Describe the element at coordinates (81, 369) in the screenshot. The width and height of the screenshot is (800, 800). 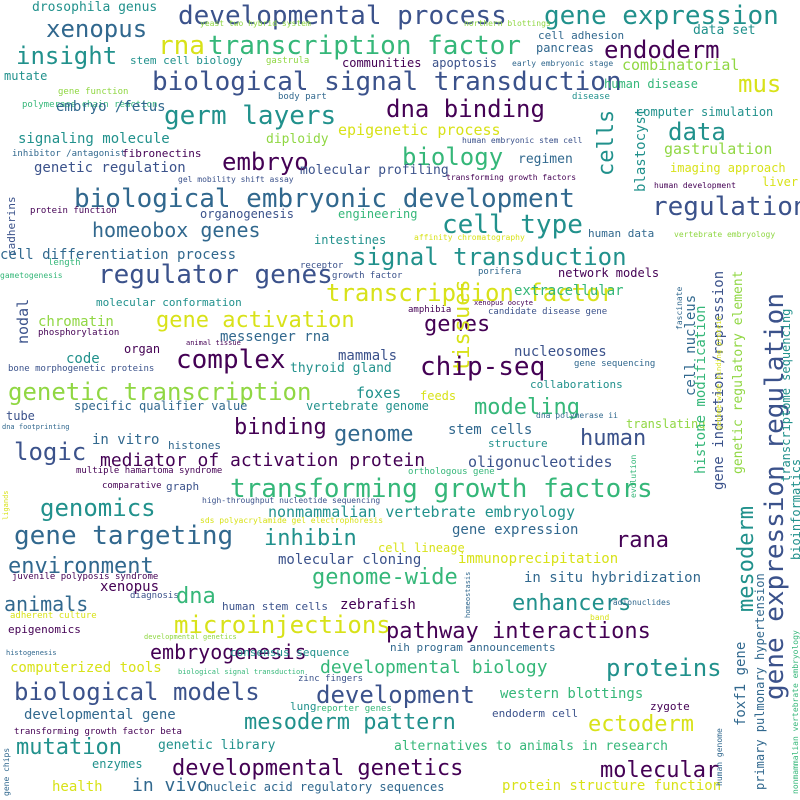
I see `word: bone morphogenetic proteins` at that location.